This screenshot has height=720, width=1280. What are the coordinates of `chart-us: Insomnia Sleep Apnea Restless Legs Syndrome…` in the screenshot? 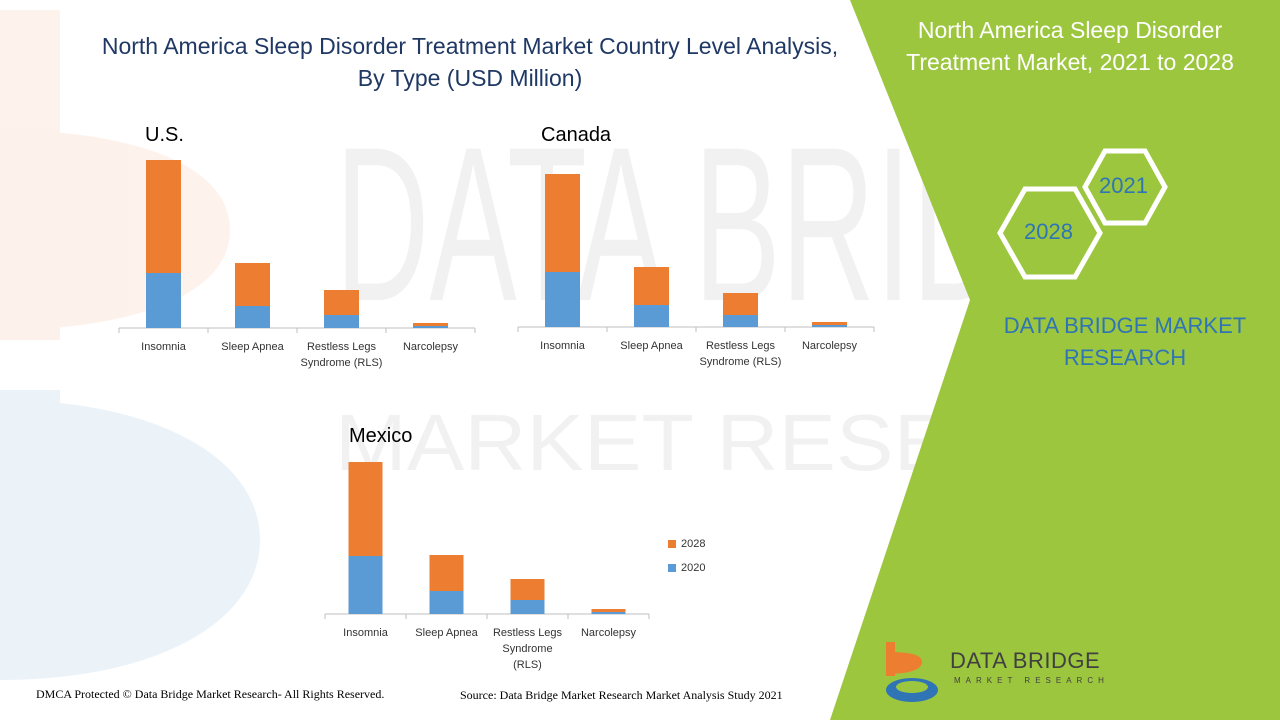 It's located at (297, 264).